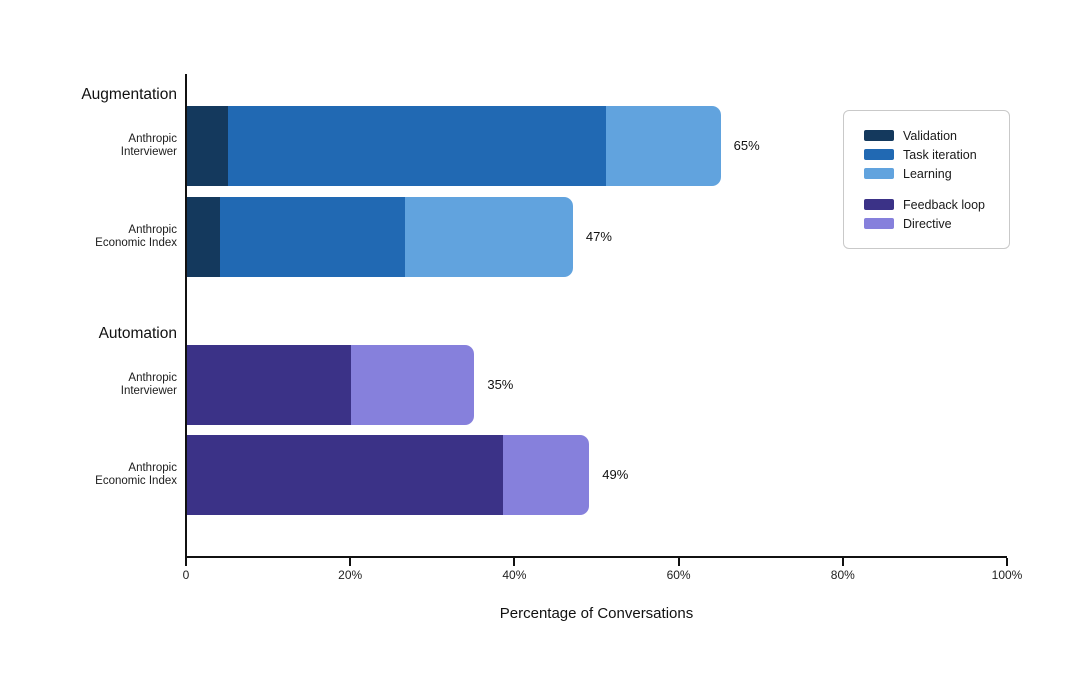 The image size is (1080, 675). What do you see at coordinates (746, 145) in the screenshot?
I see `bar-value-label: 65%` at bounding box center [746, 145].